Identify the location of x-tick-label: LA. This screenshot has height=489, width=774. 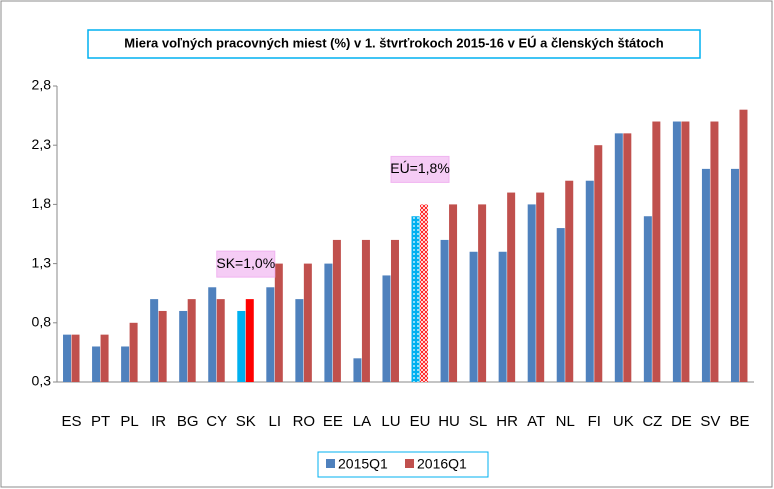
(362, 421).